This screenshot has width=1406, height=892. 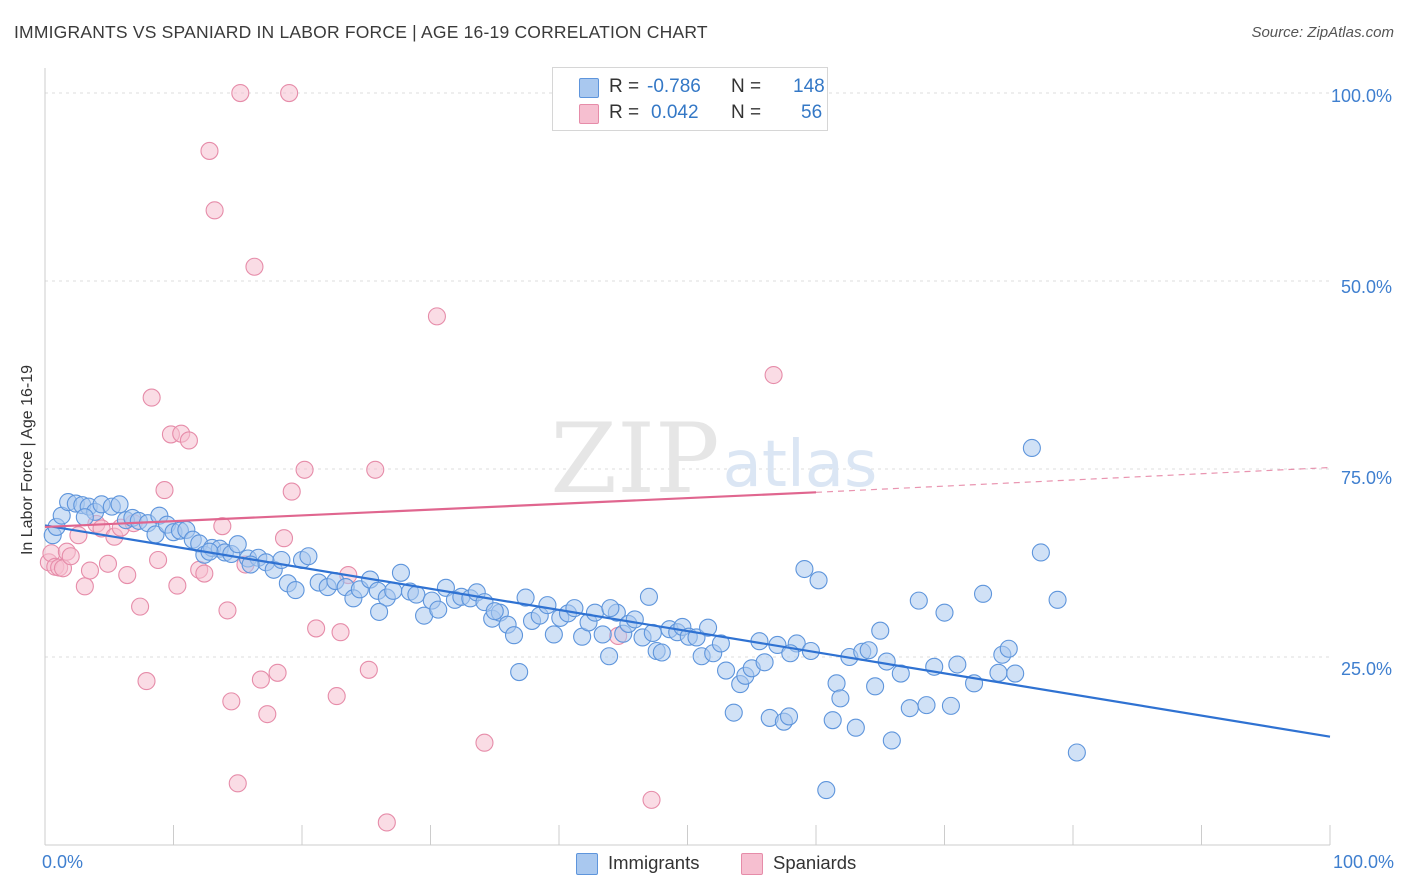 I want to click on spaniards-trend-extension, so click(x=1073, y=479).